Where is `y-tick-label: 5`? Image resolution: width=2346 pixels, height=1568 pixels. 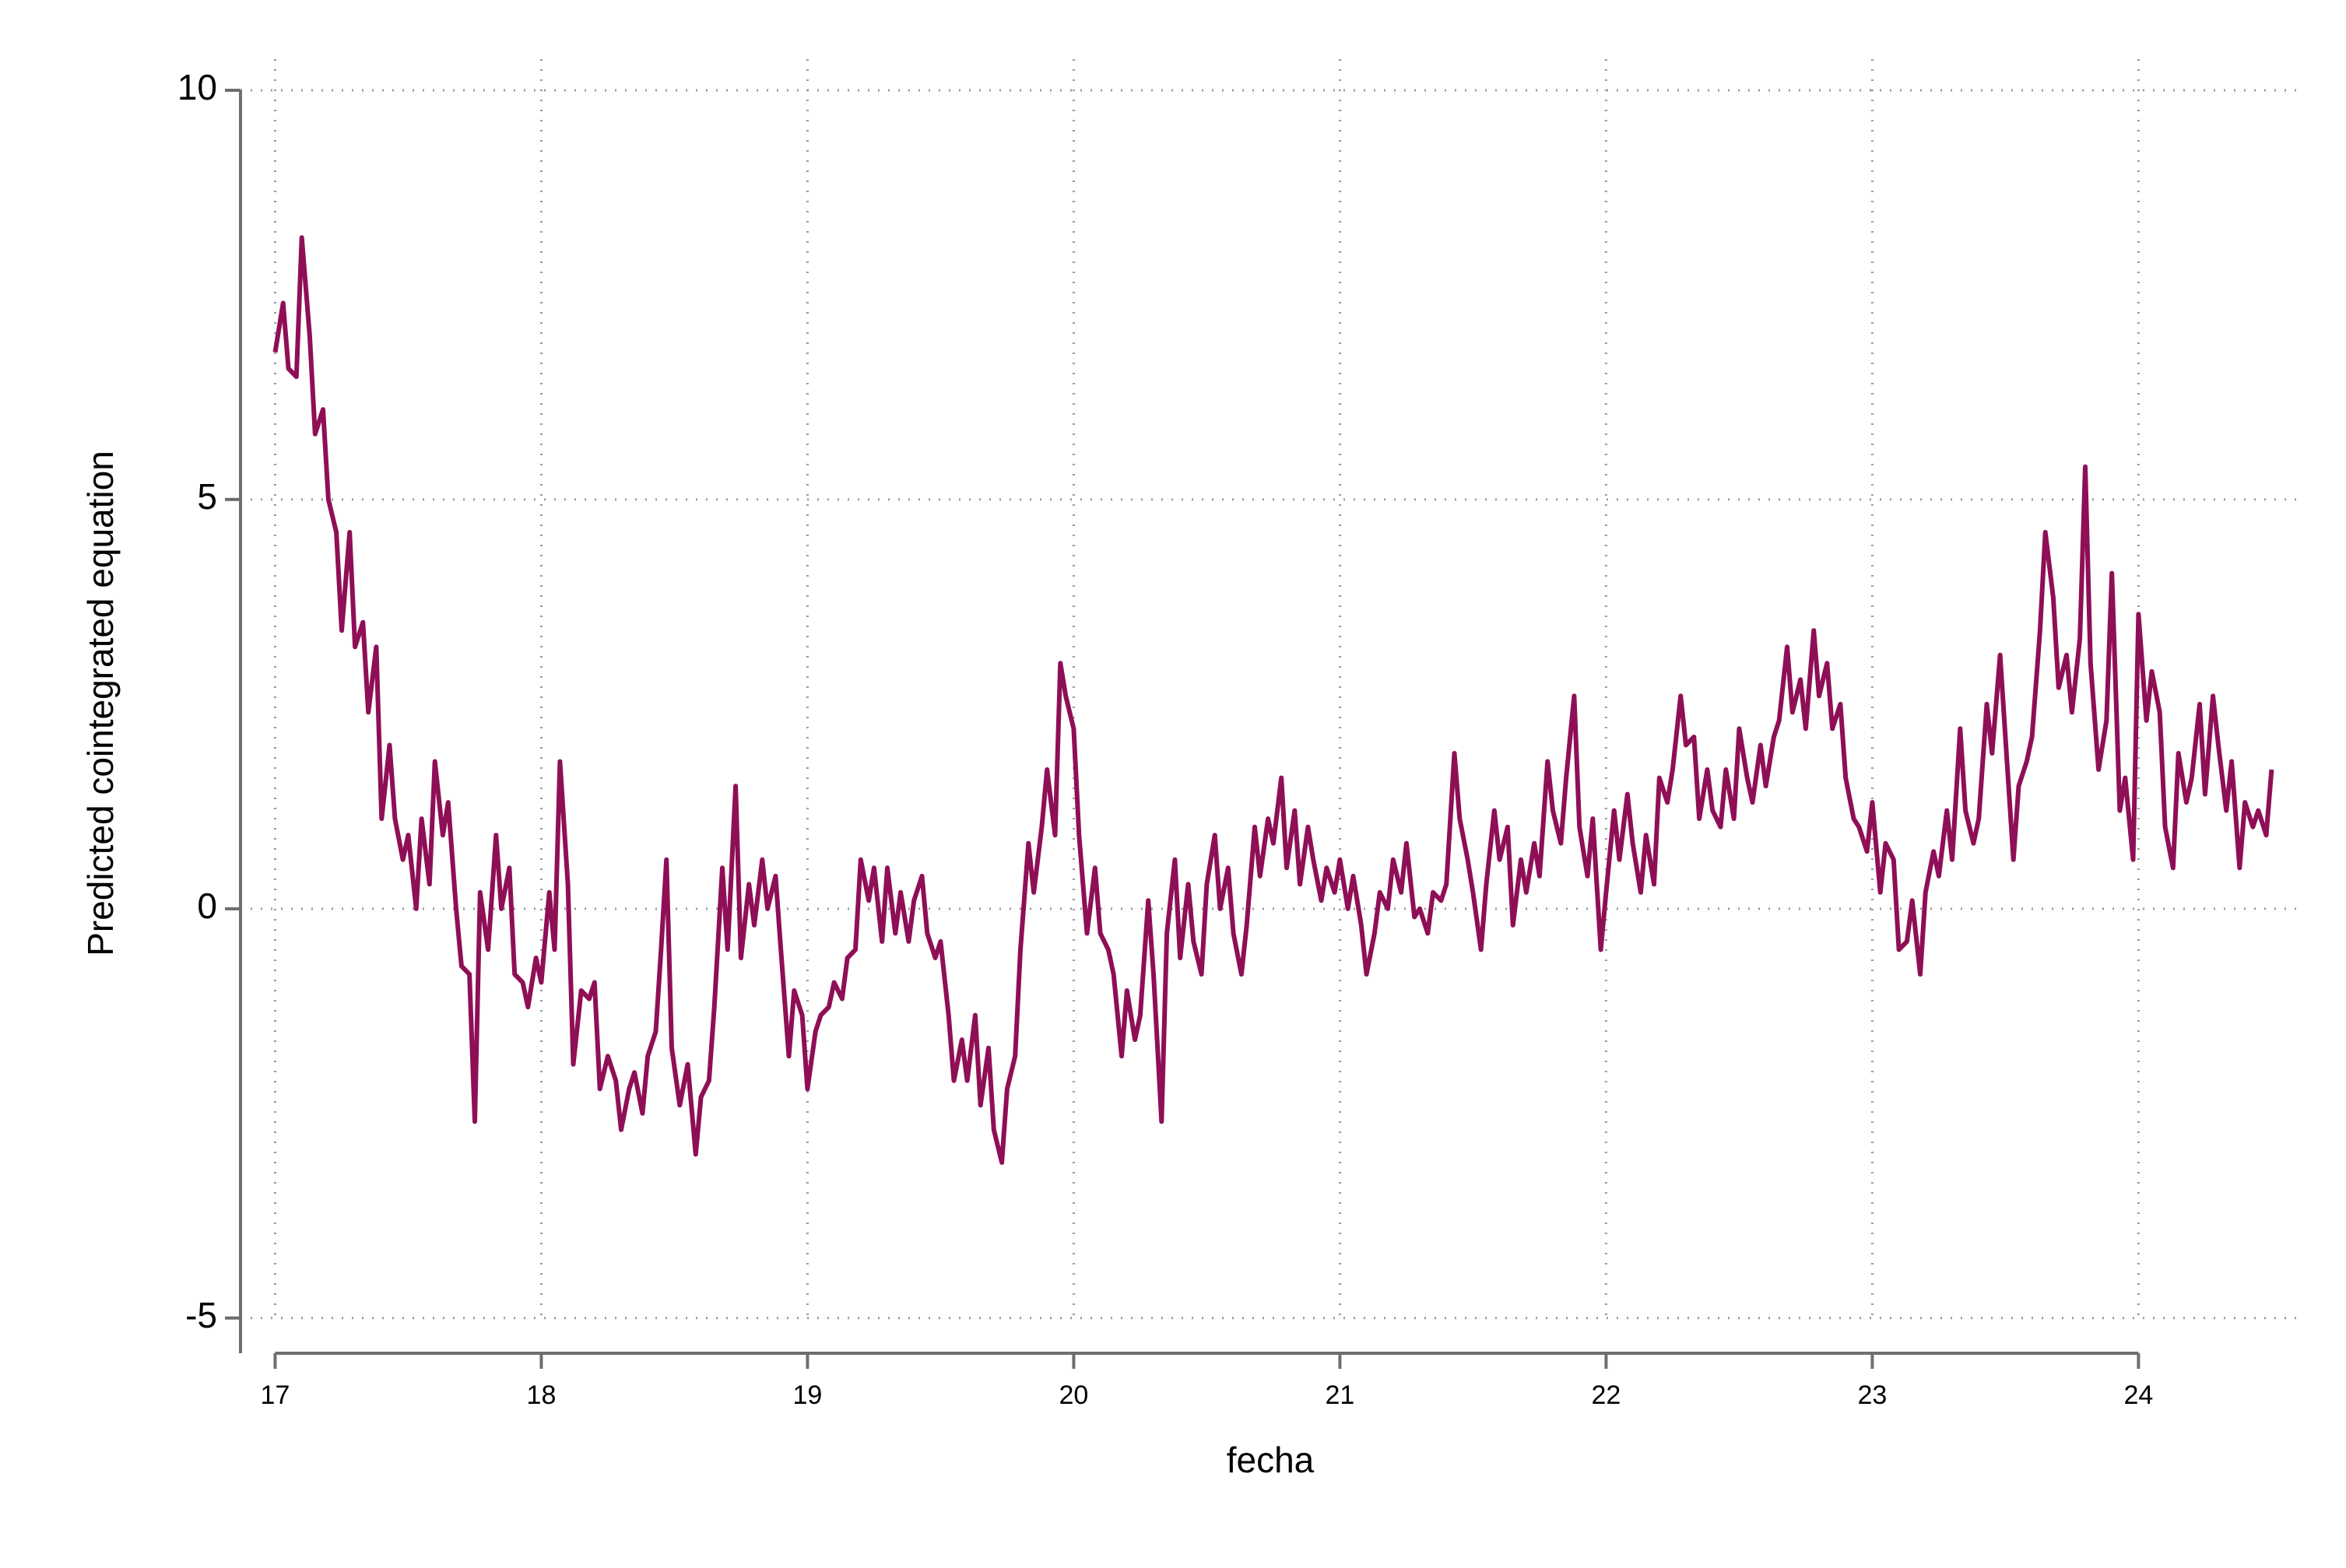 y-tick-label: 5 is located at coordinates (207, 496).